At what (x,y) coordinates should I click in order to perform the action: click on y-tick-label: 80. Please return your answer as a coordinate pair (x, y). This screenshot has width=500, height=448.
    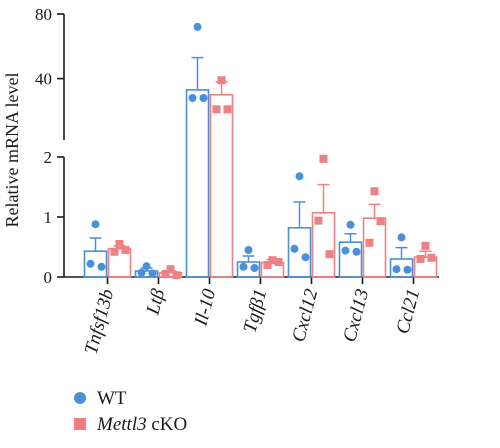
    Looking at the image, I should click on (43, 14).